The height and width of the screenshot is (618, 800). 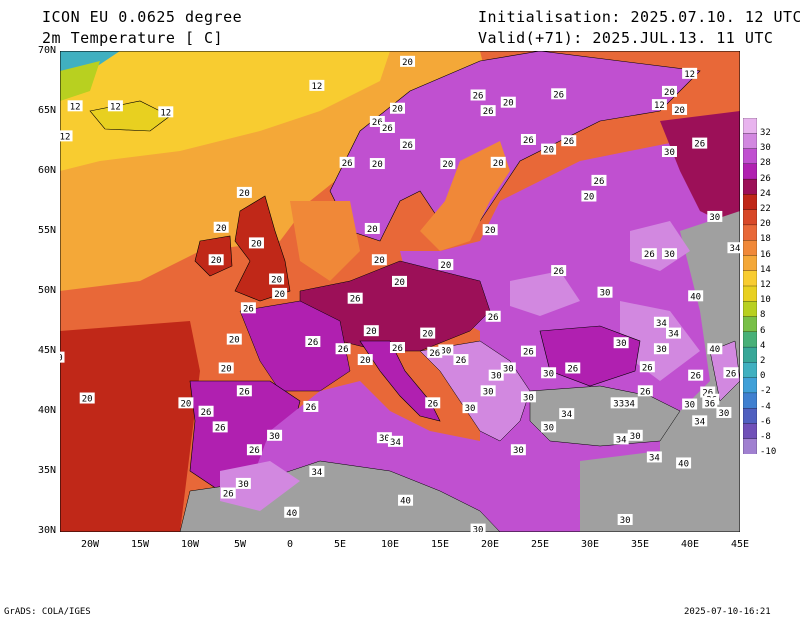 I want to click on lon-label: 5W, so click(x=240, y=544).